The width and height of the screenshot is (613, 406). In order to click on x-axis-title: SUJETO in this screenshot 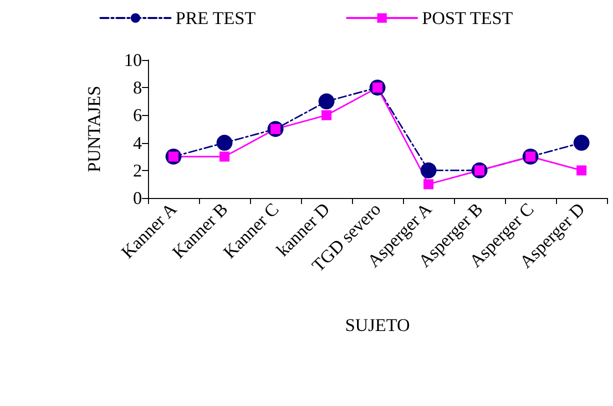, I will do `click(377, 325)`.